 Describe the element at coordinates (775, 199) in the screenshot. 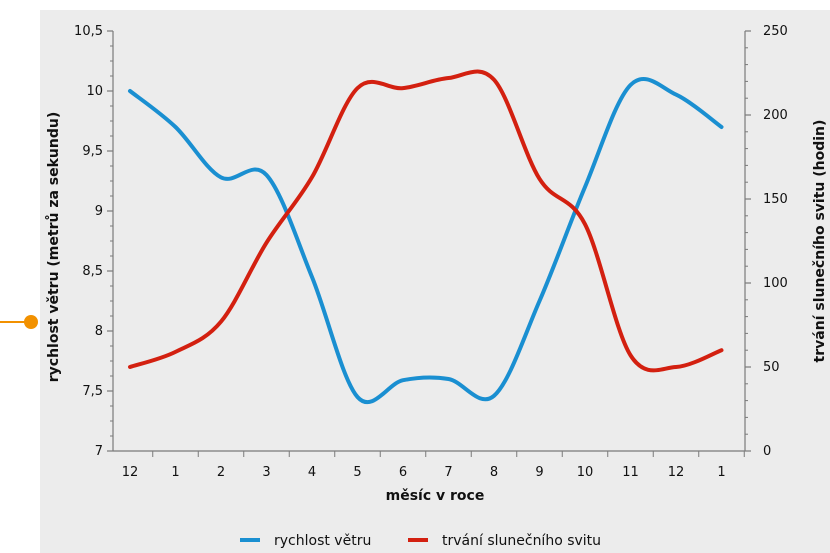

I see `right-tick-label: 150` at that location.